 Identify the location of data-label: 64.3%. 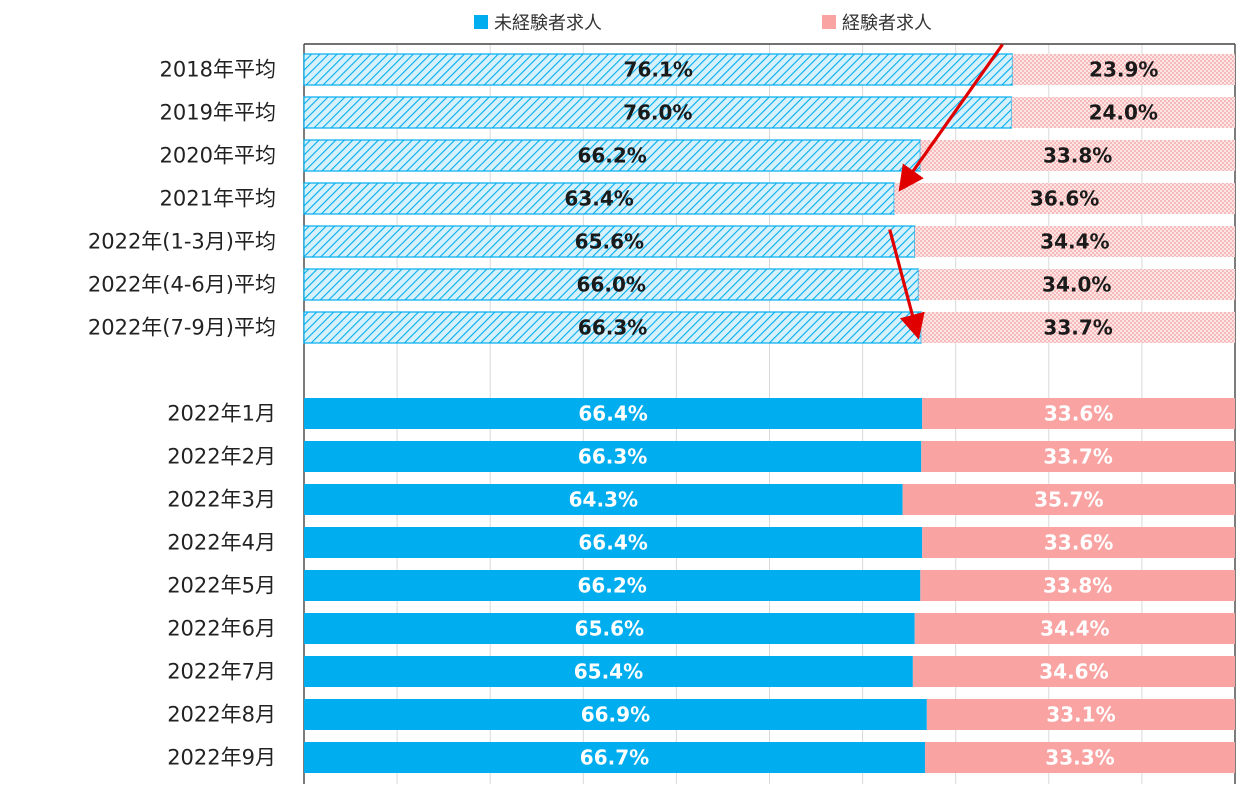
(603, 500).